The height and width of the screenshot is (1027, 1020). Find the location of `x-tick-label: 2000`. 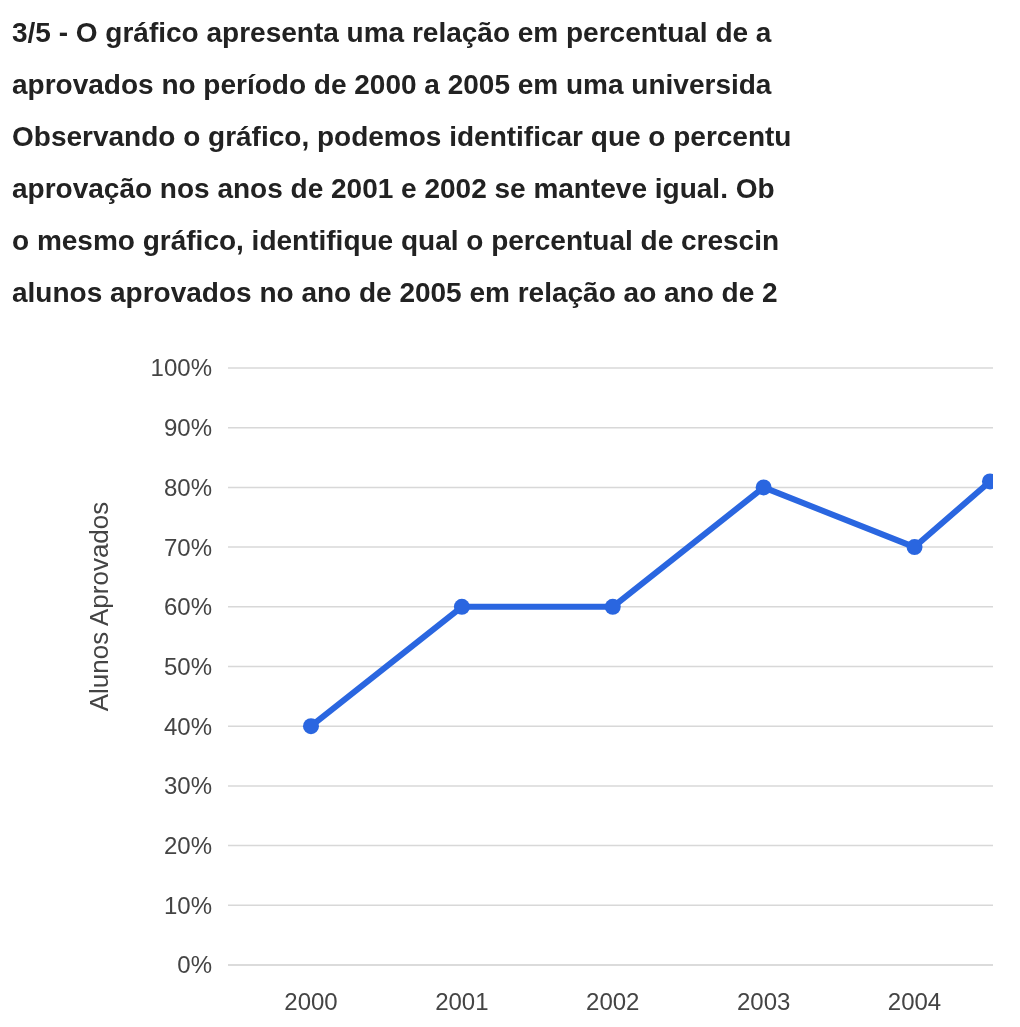

x-tick-label: 2000 is located at coordinates (311, 1001).